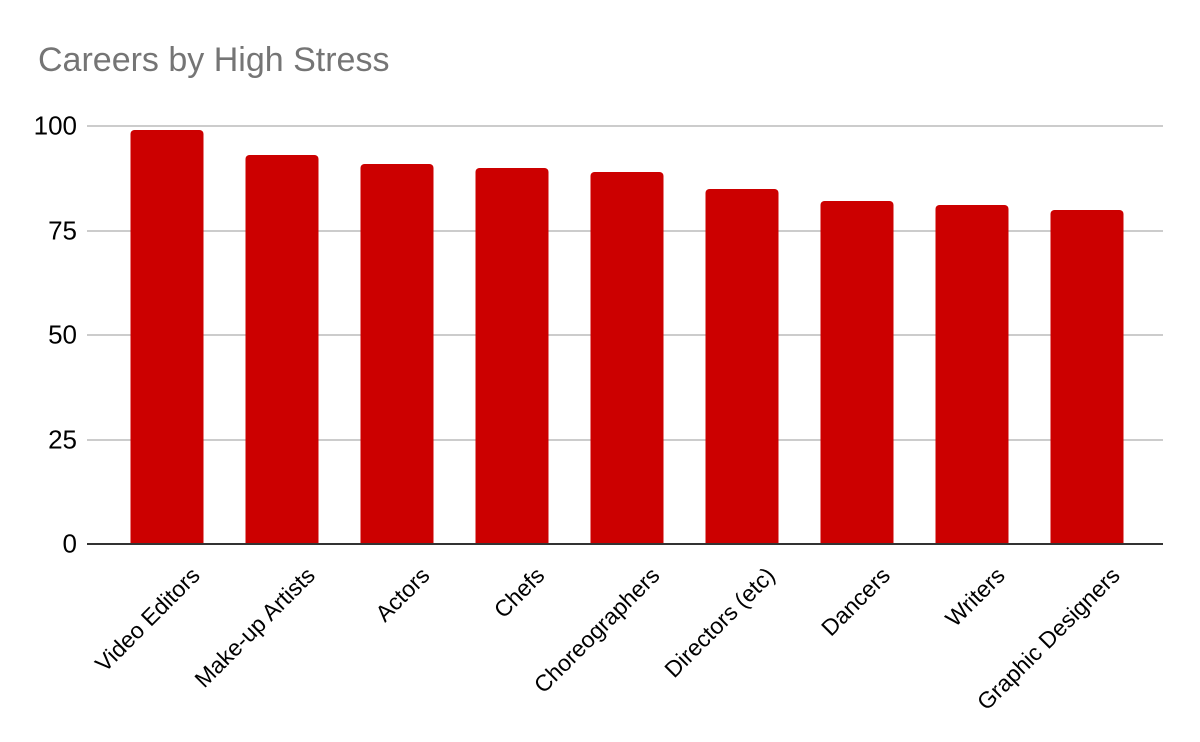 The image size is (1200, 742). What do you see at coordinates (396, 353) in the screenshot?
I see `bar-actors` at bounding box center [396, 353].